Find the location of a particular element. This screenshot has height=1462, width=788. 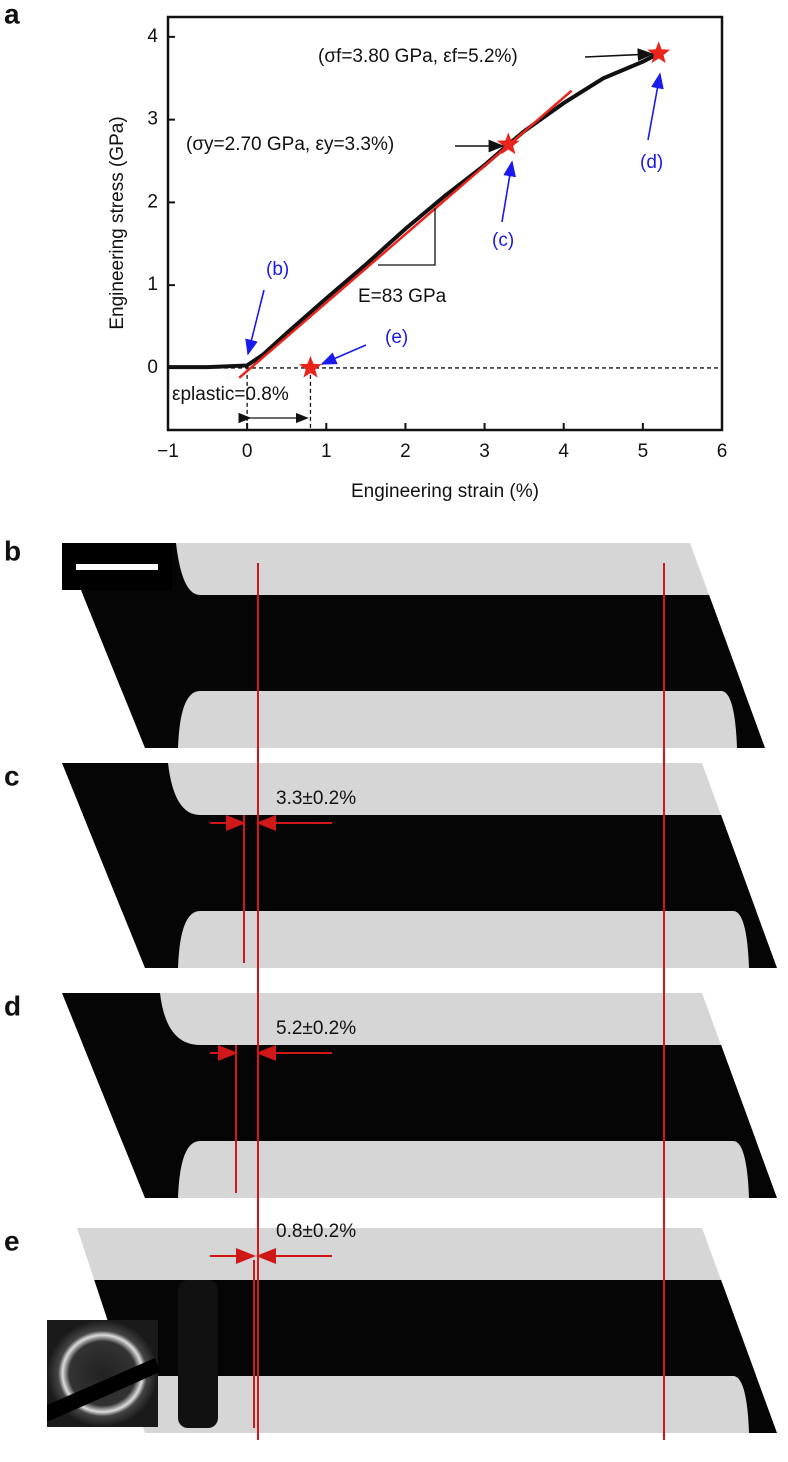

panel-label: b is located at coordinates (12, 550).